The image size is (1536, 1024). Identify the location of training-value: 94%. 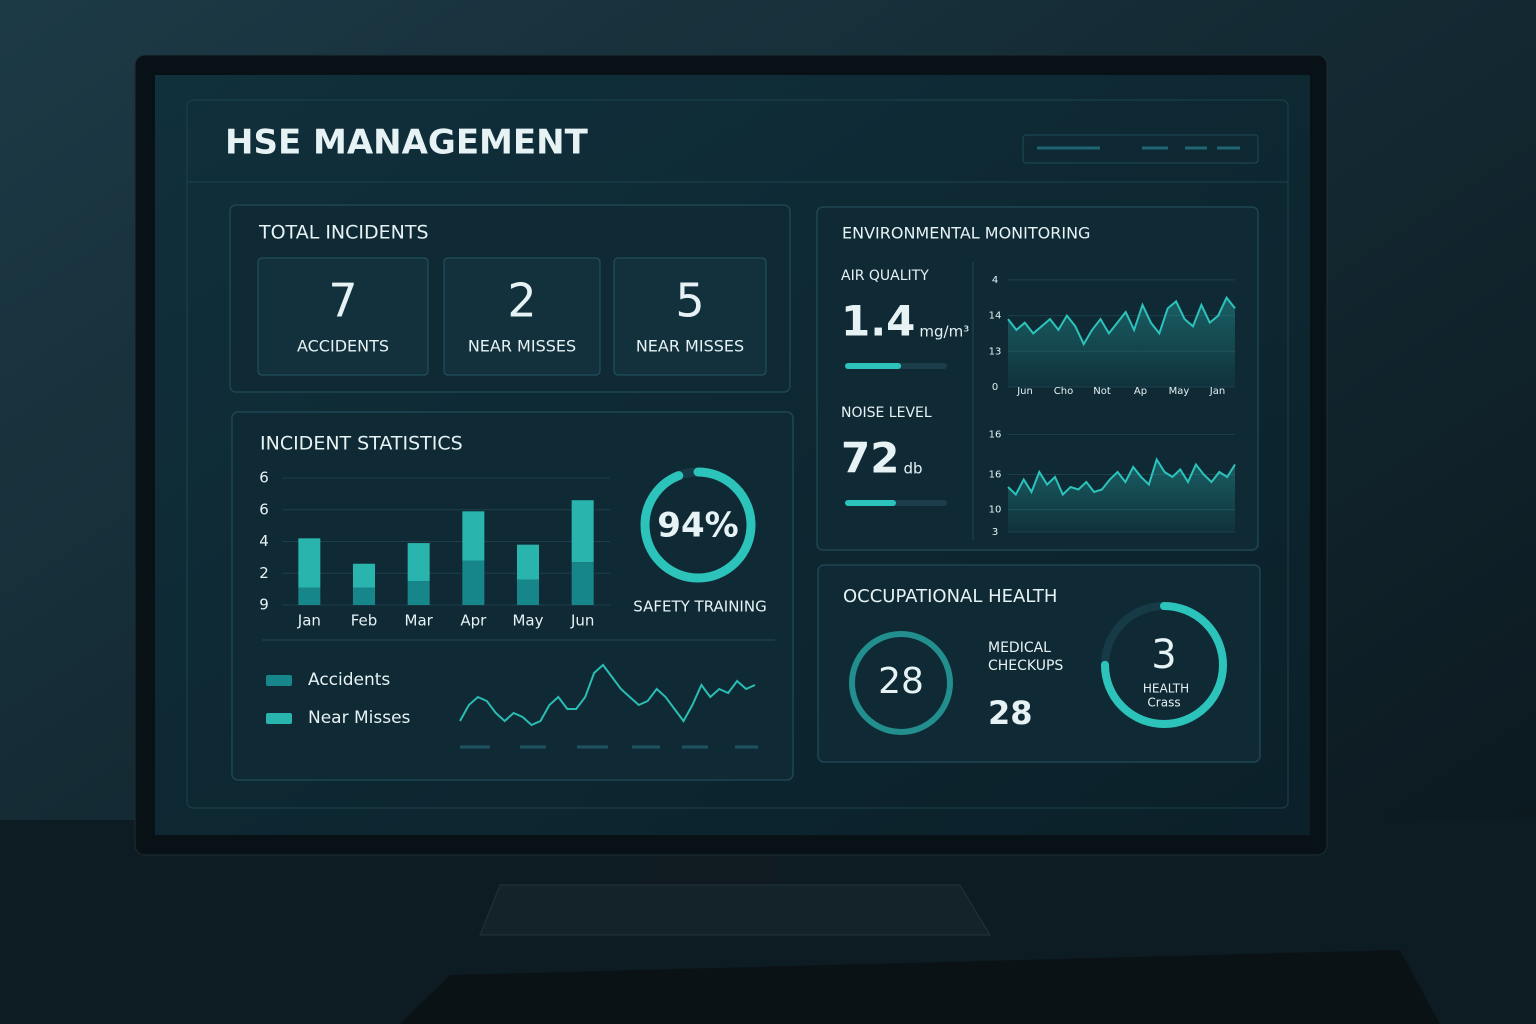
(697, 526).